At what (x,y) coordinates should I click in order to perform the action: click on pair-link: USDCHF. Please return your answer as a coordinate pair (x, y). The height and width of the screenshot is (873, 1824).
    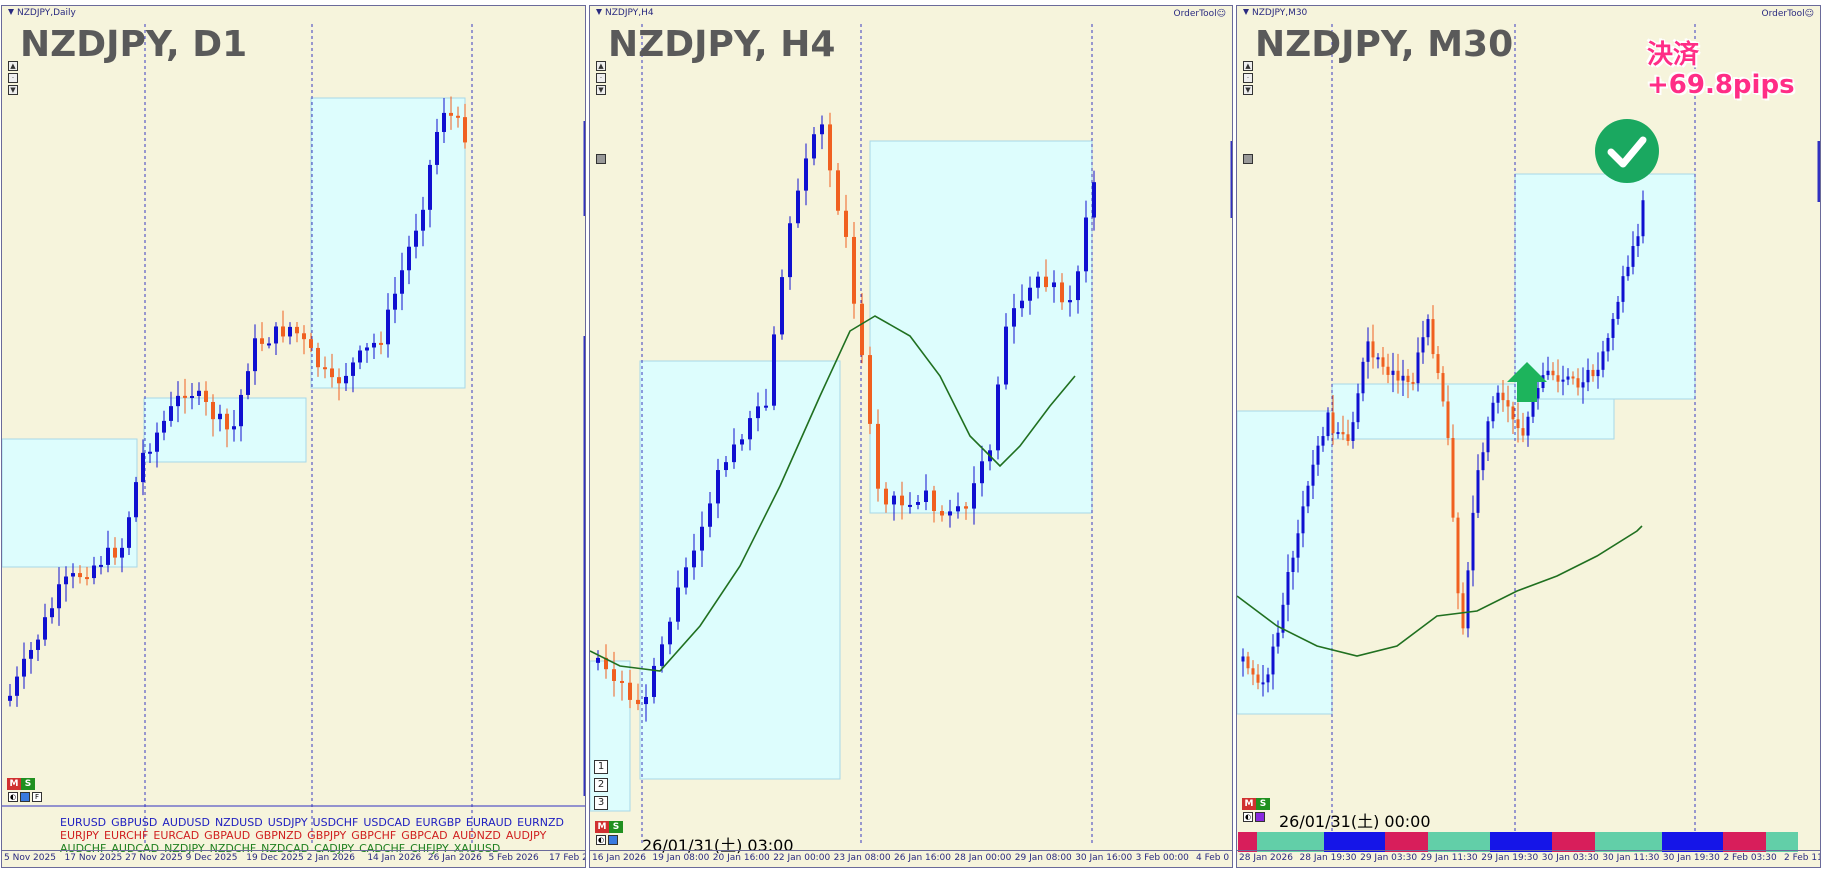
    Looking at the image, I should click on (335, 822).